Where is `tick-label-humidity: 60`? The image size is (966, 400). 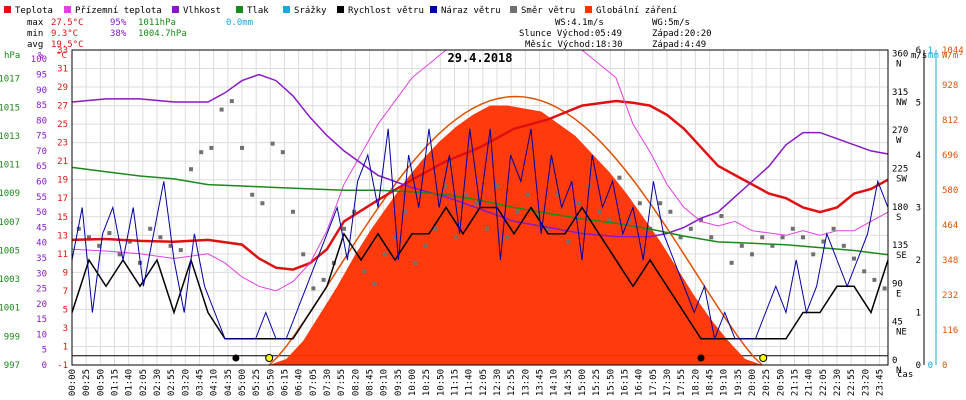 tick-label-humidity: 60 is located at coordinates (41, 183).